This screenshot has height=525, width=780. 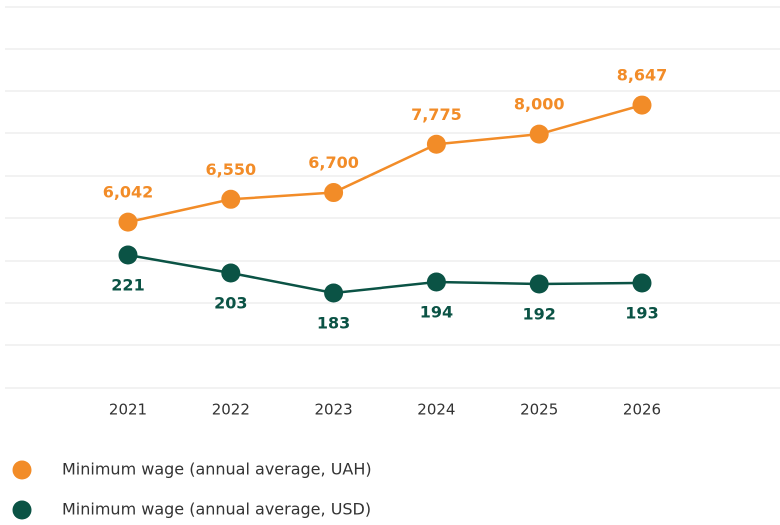 I want to click on data-label: 7,775, so click(x=436, y=114).